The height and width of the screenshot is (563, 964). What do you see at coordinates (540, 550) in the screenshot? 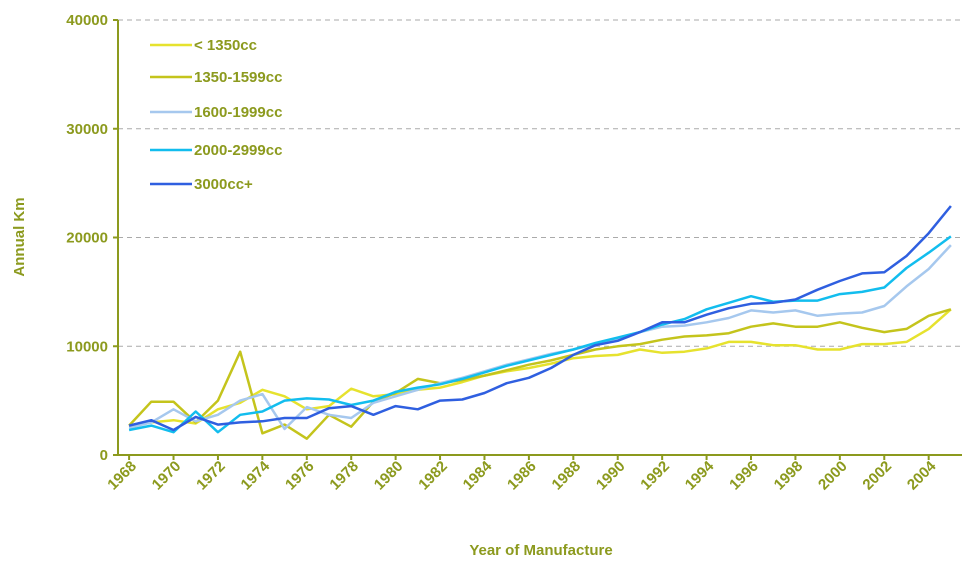
I see `x-axis-label: Year of Manufacture` at bounding box center [540, 550].